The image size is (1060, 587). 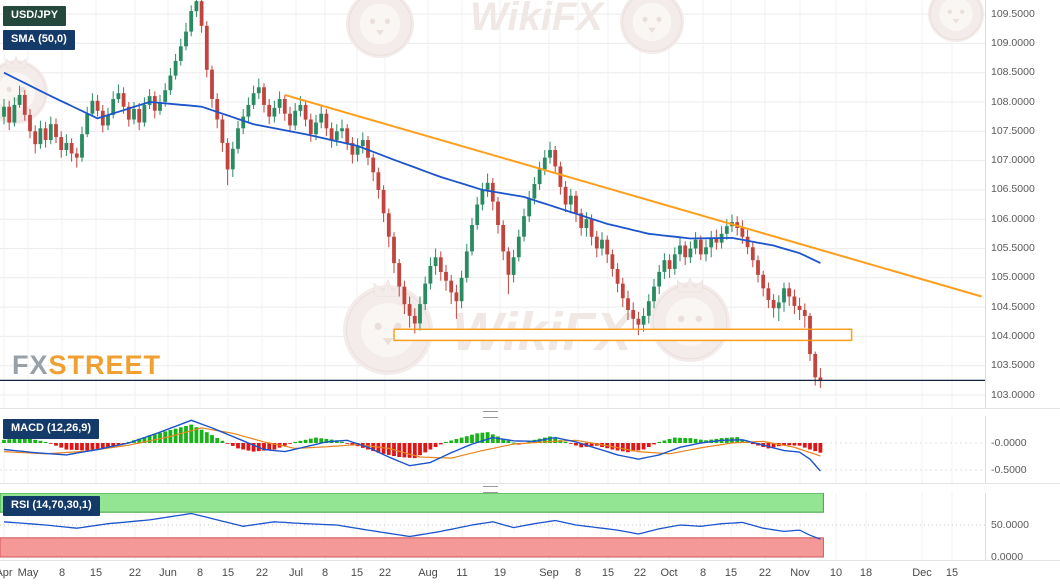 What do you see at coordinates (1007, 556) in the screenshot?
I see `rsi-axis-label: 0.0000` at bounding box center [1007, 556].